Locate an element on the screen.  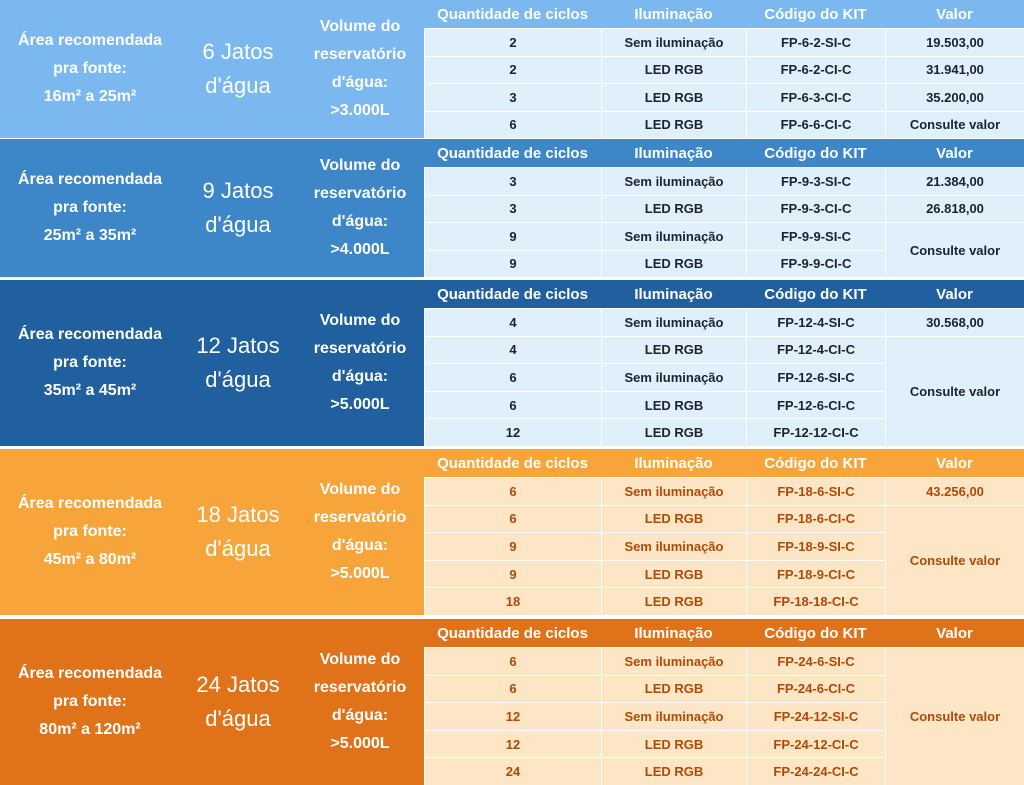
recommended-area-label: Área recomendada pra fonte: 80m² a 120m² is located at coordinates (90, 701).